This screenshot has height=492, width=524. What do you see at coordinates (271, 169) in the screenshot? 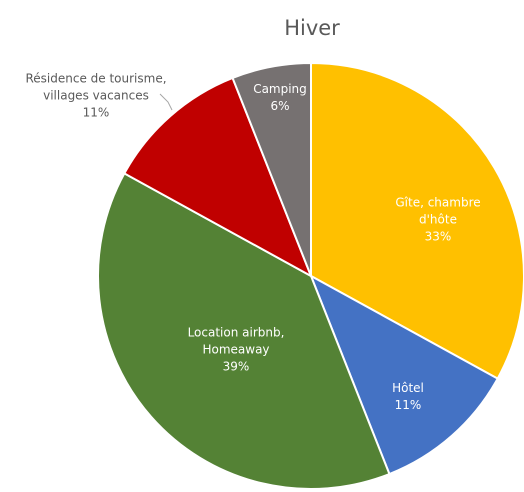
I see `pie-slice` at bounding box center [271, 169].